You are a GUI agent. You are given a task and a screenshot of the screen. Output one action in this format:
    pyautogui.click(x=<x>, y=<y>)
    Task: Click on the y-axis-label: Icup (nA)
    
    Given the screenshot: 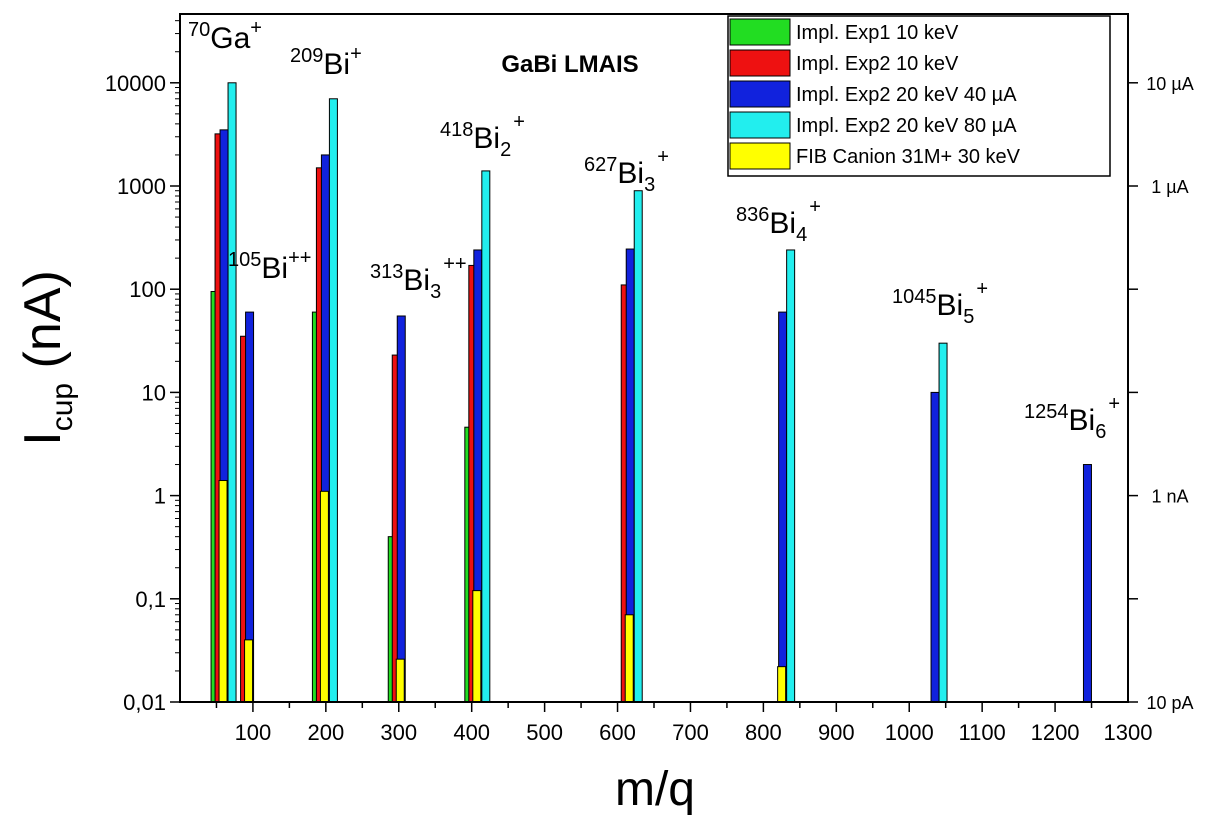 What is the action you would take?
    pyautogui.click(x=46, y=358)
    